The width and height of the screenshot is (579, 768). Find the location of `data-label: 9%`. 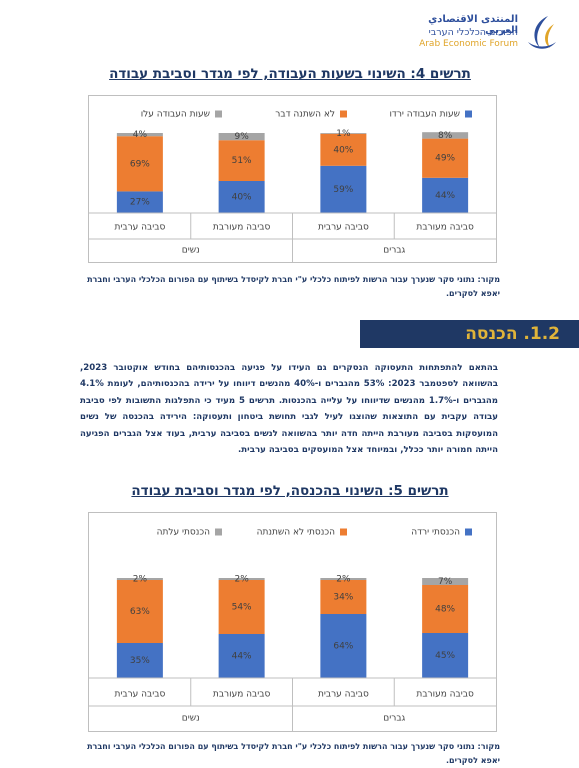

data-label: 9% is located at coordinates (241, 137).